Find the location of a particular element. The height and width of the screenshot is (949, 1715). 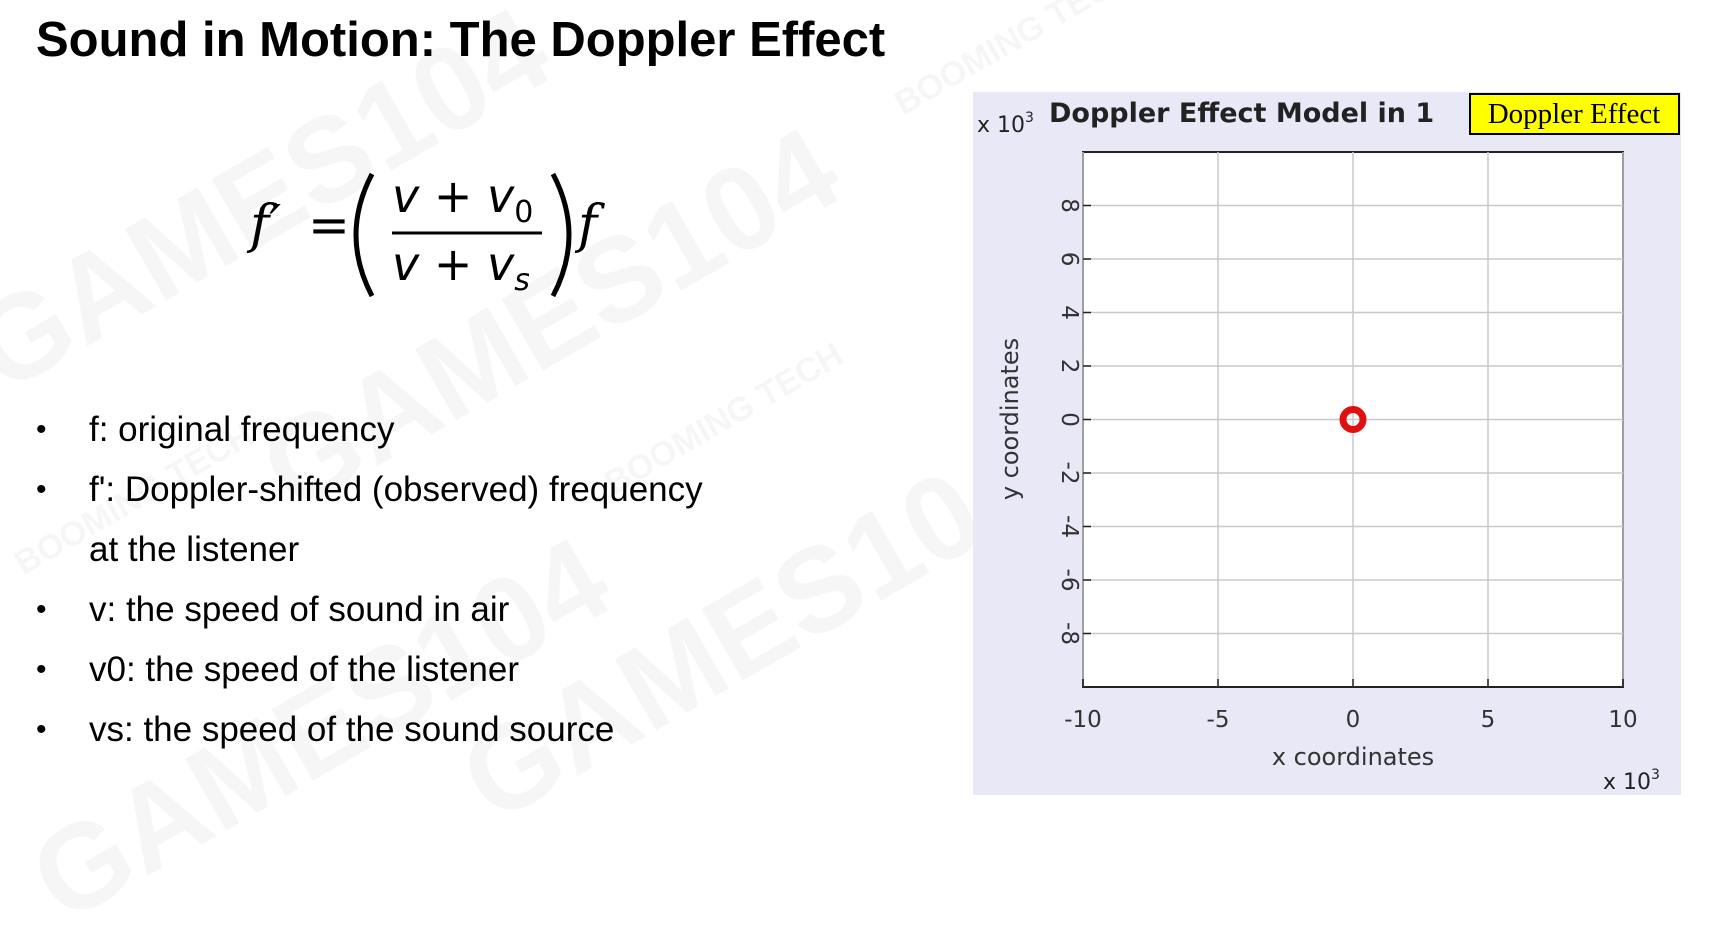

y-tick-label: -6 is located at coordinates (1069, 580).